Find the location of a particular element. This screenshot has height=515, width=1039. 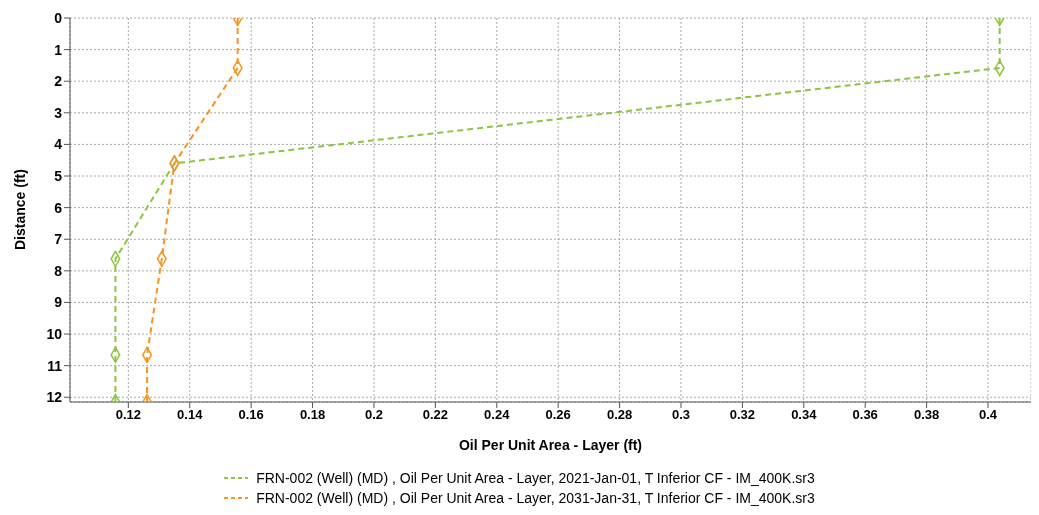

y-tick-label: 12 is located at coordinates (54, 397).